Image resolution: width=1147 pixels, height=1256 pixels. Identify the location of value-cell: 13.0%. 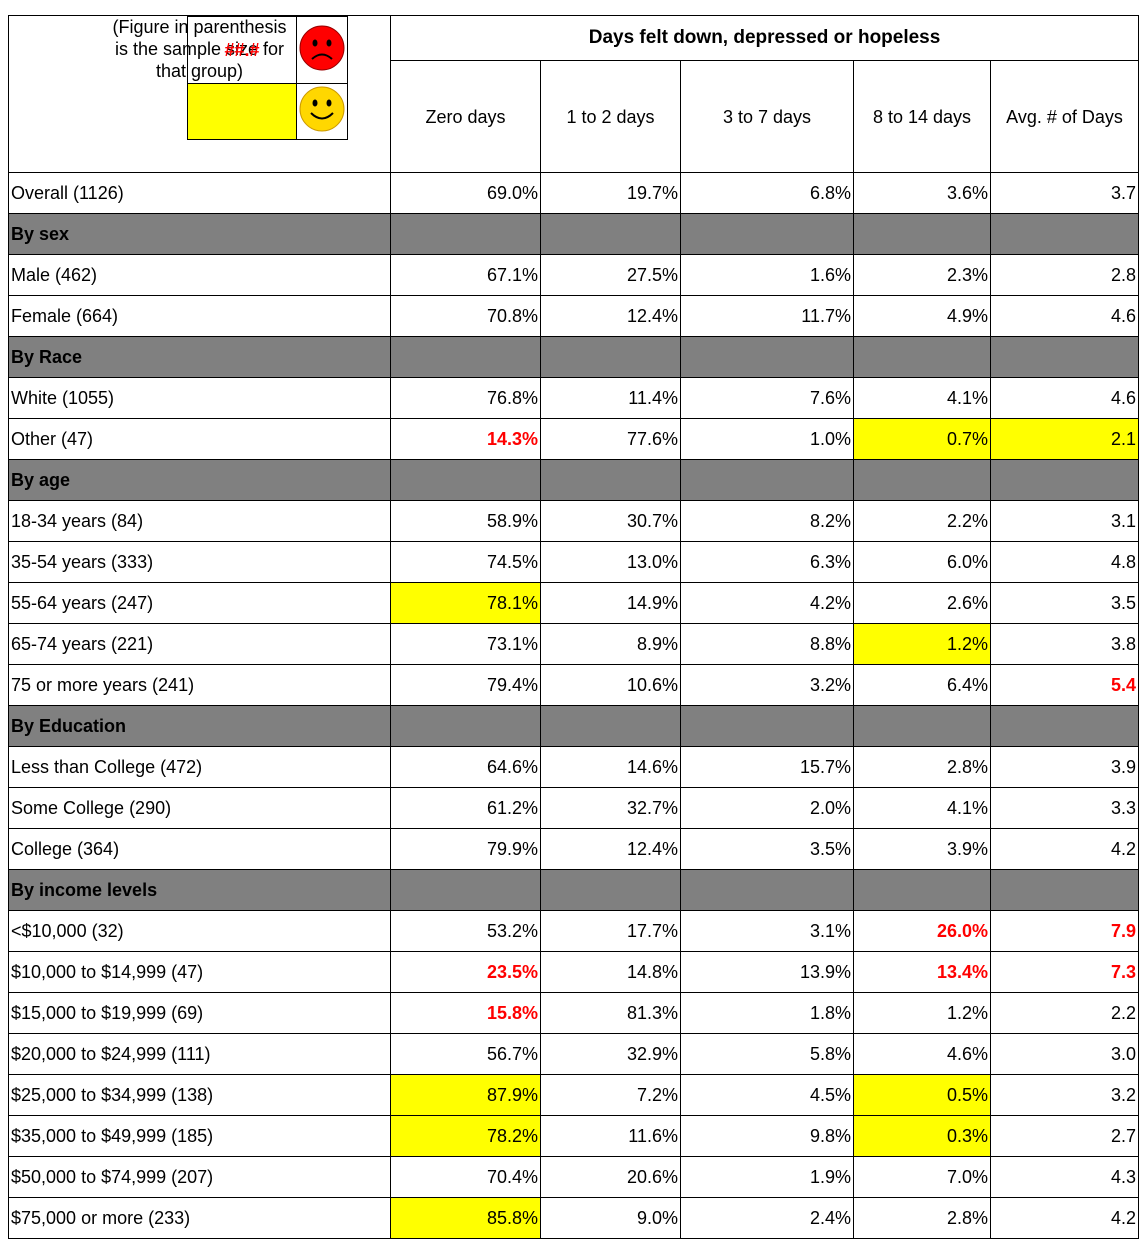
(610, 562).